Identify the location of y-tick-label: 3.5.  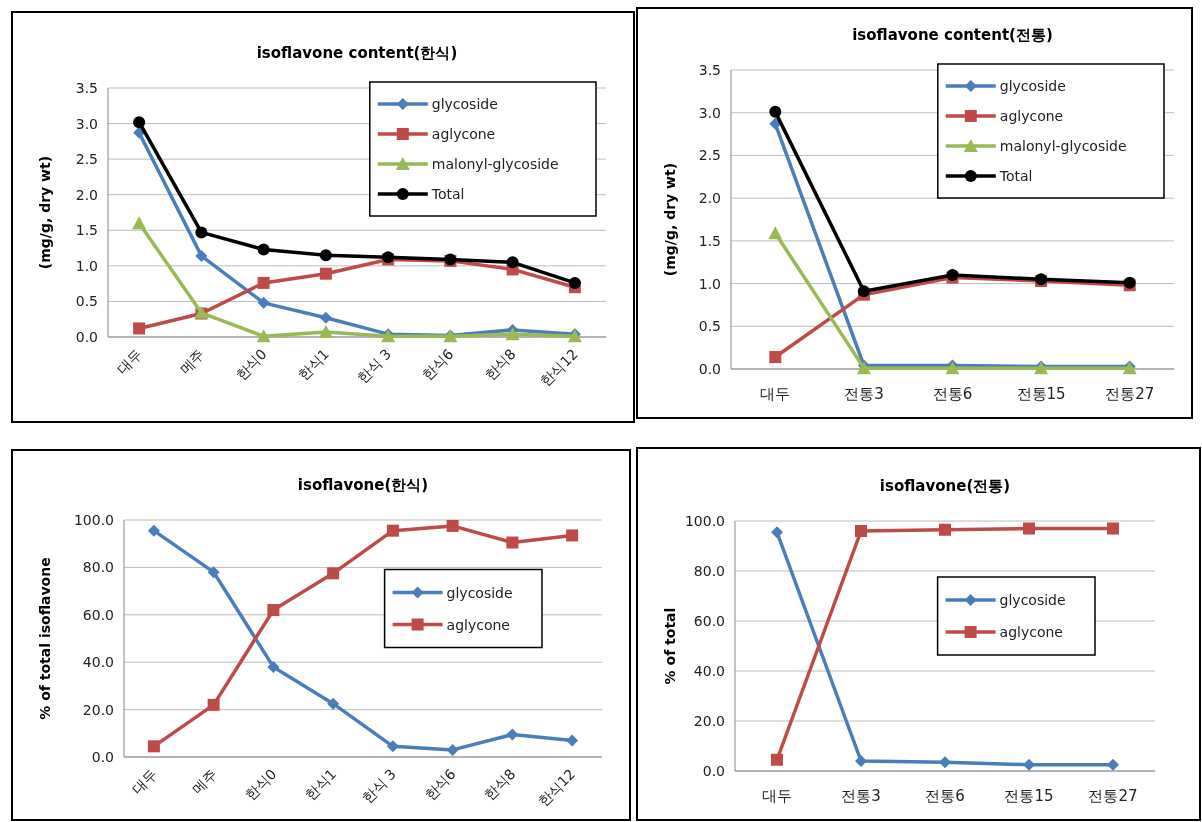
(709, 70).